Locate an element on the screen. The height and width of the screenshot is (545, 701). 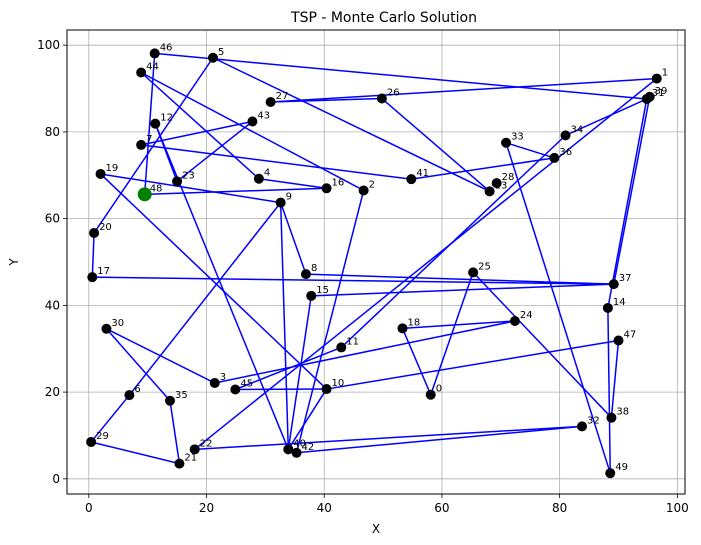
city-label: 44 is located at coordinates (152, 66).